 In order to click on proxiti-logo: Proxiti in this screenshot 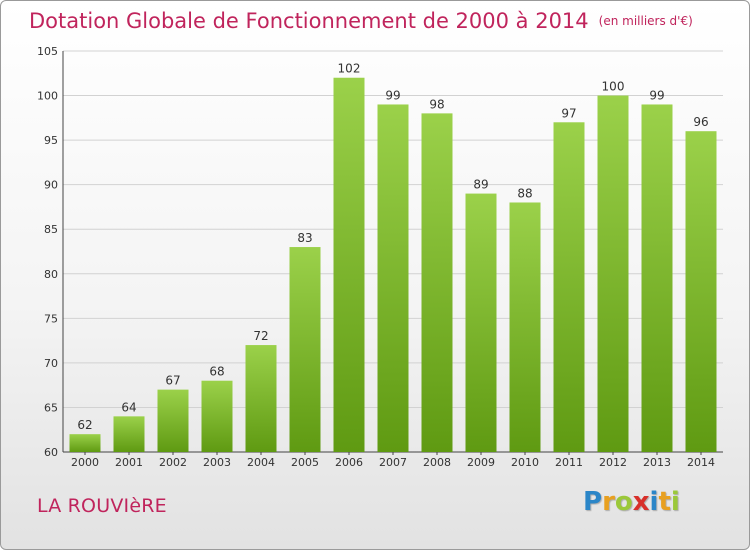, I will do `click(631, 502)`.